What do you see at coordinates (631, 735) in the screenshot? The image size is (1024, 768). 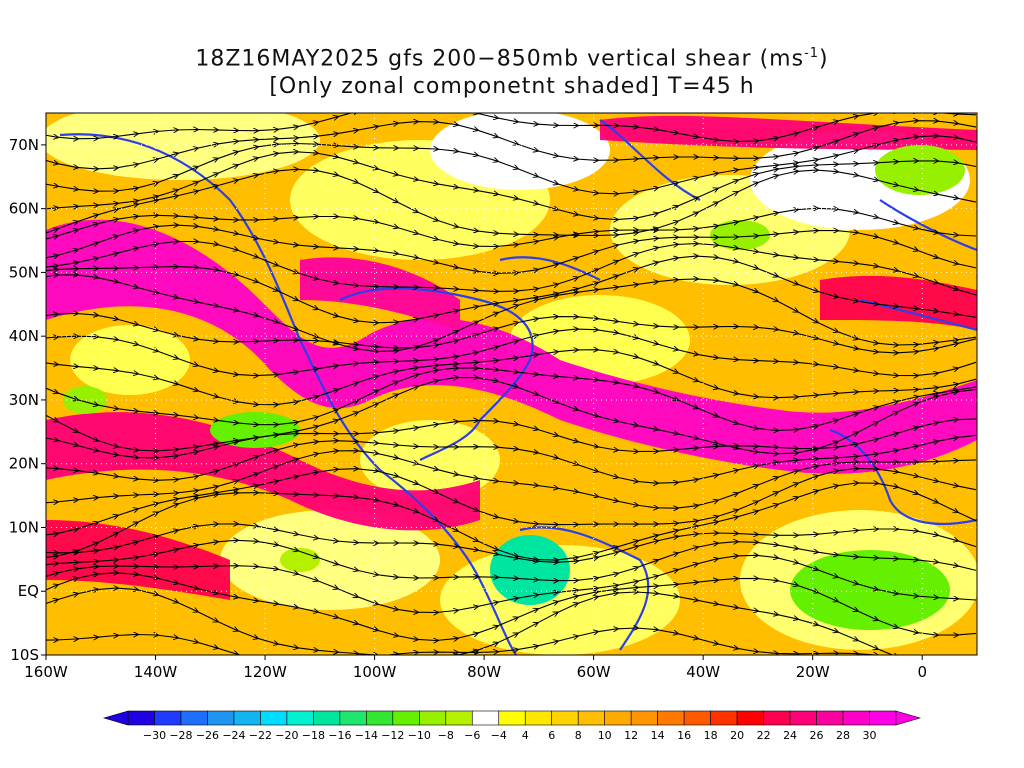 I see `colorbar-label: 12` at bounding box center [631, 735].